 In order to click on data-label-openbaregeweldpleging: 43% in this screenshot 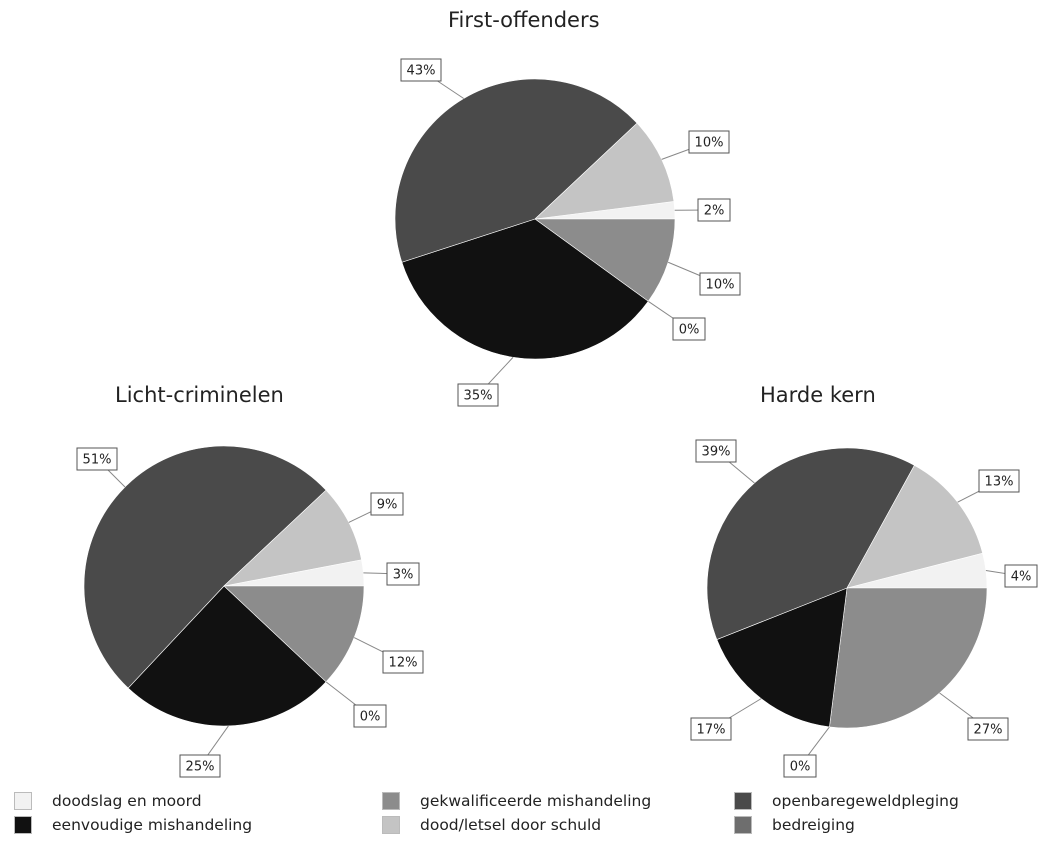, I will do `click(421, 71)`.